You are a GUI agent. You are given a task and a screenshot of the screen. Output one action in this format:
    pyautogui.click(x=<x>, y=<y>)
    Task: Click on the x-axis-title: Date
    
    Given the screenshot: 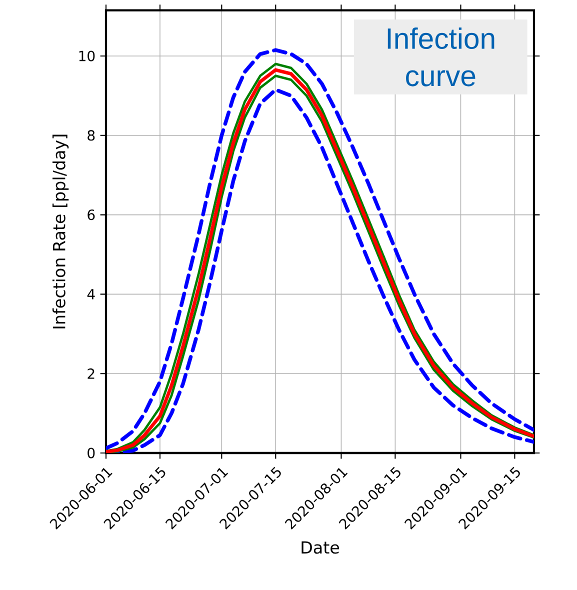 What is the action you would take?
    pyautogui.click(x=321, y=547)
    